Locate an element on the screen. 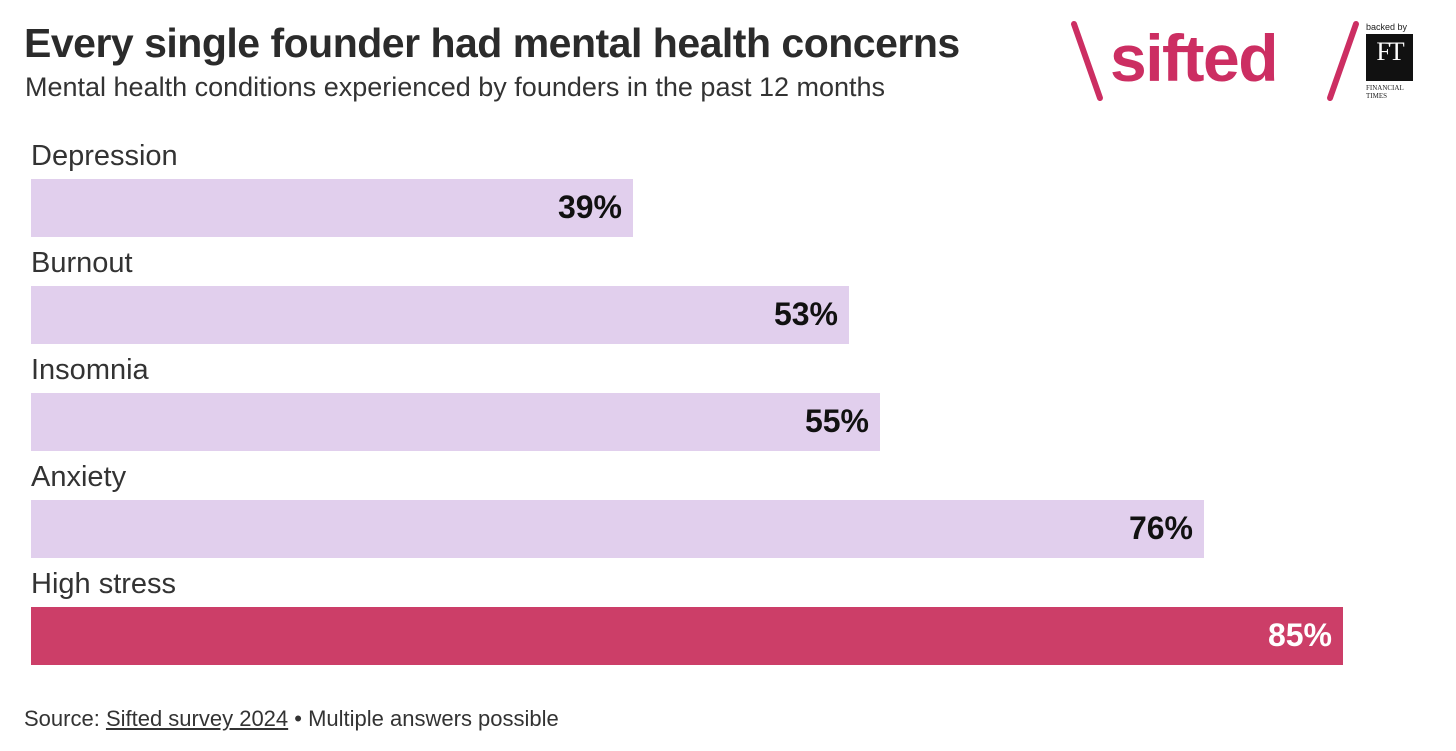  ft-name-line2: TIMES is located at coordinates (1376, 96).